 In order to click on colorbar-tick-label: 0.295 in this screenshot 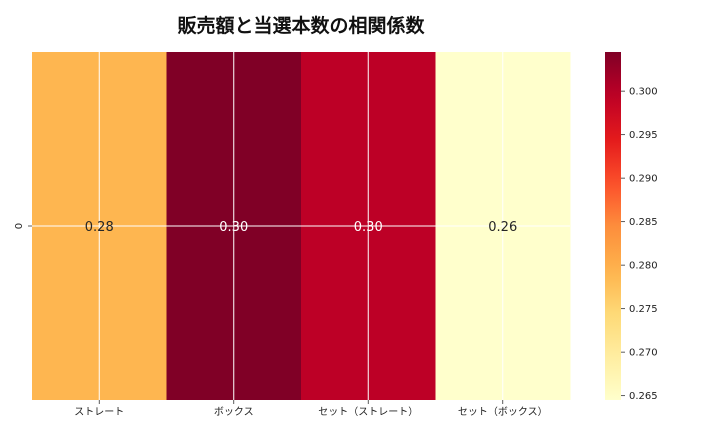, I will do `click(643, 135)`.